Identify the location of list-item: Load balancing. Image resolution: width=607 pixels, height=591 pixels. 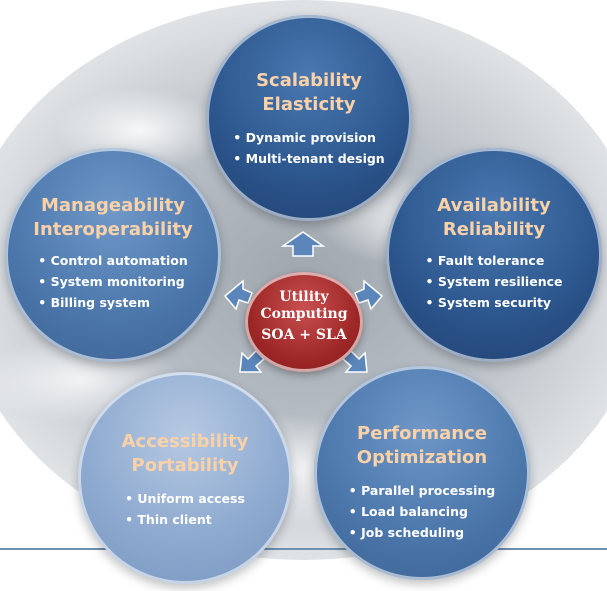
(422, 511).